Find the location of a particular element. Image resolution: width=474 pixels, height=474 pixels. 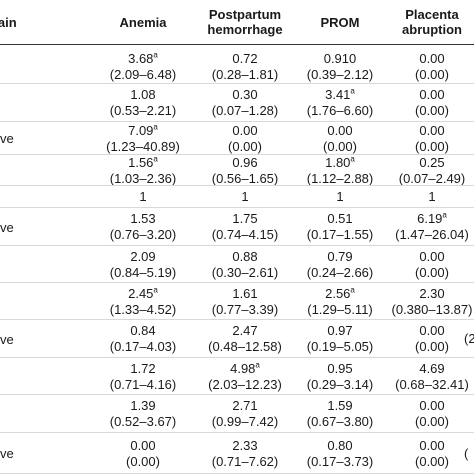

table-cell: 3.68a (2.09–6.48) is located at coordinates (143, 66).